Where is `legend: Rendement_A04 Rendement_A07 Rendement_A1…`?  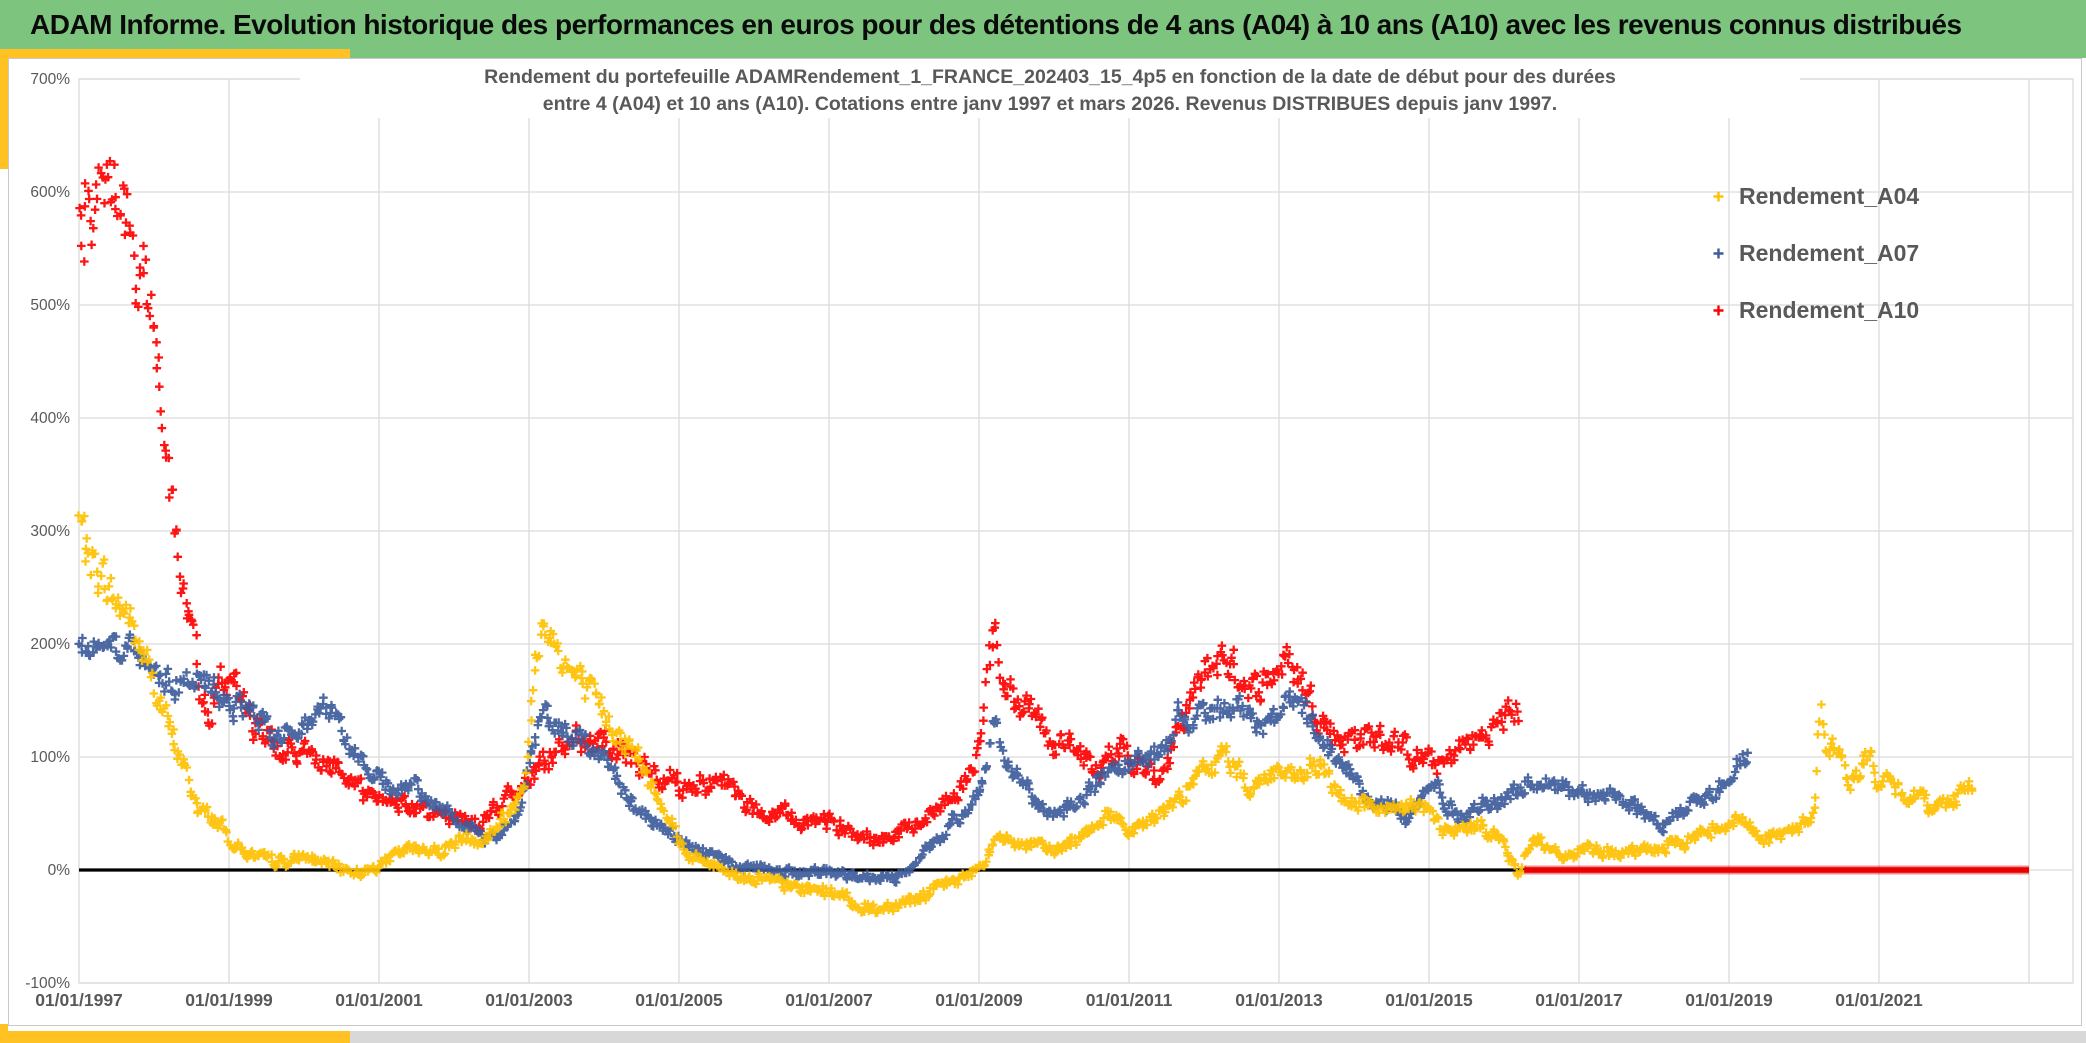
legend: Rendement_A04 Rendement_A07 Rendement_A1… is located at coordinates (1815, 253).